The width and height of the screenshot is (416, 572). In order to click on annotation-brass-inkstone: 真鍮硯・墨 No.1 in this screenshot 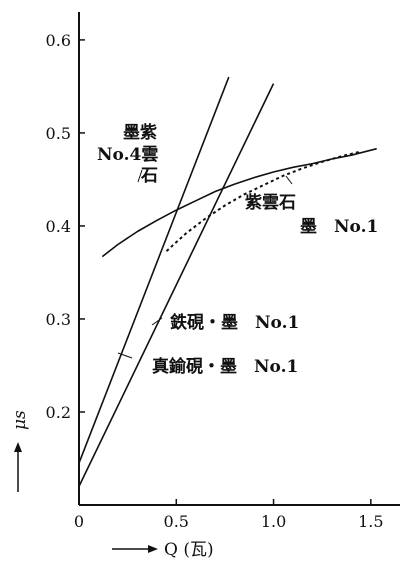, I will do `click(225, 366)`.